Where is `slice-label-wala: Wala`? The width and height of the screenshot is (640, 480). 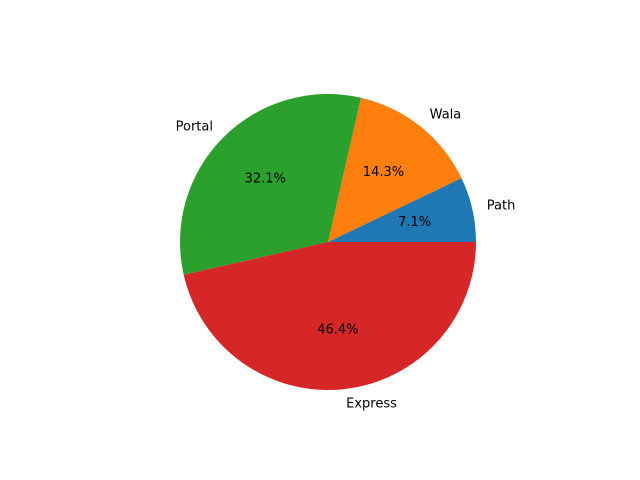
slice-label-wala: Wala is located at coordinates (446, 114).